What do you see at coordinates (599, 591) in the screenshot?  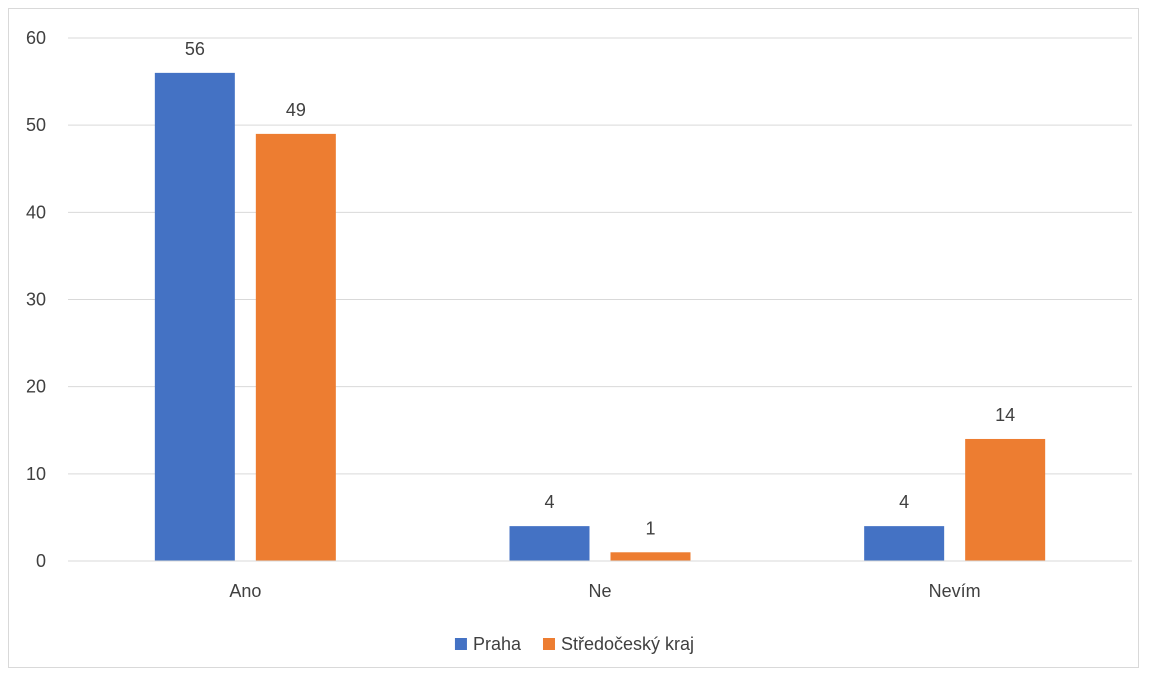 I see `x-tick-label: Ne` at bounding box center [599, 591].